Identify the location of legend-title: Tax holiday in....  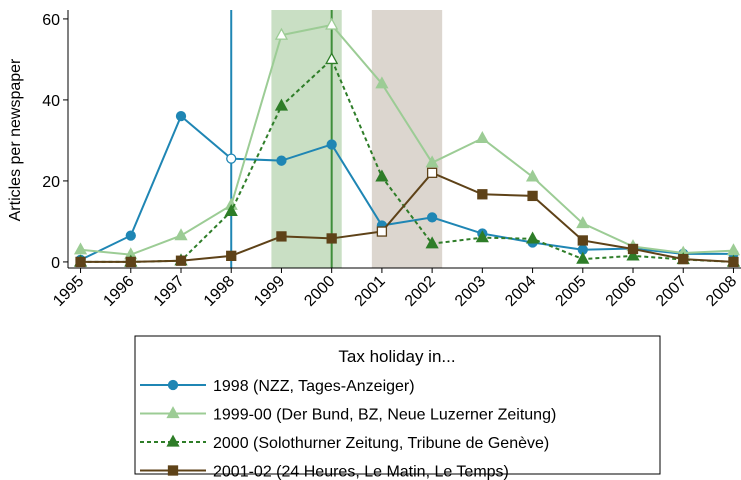
(396, 356).